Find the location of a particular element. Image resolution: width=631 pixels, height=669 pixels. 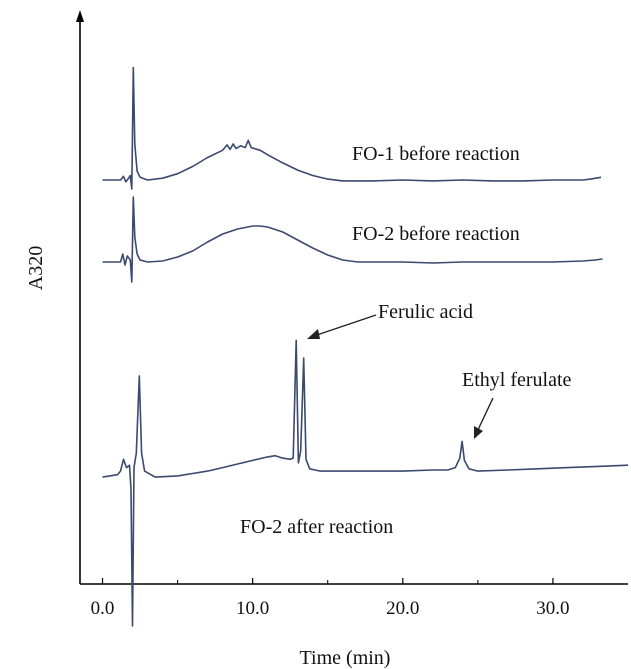

ethyl-ferulate-arrow is located at coordinates (484, 416).